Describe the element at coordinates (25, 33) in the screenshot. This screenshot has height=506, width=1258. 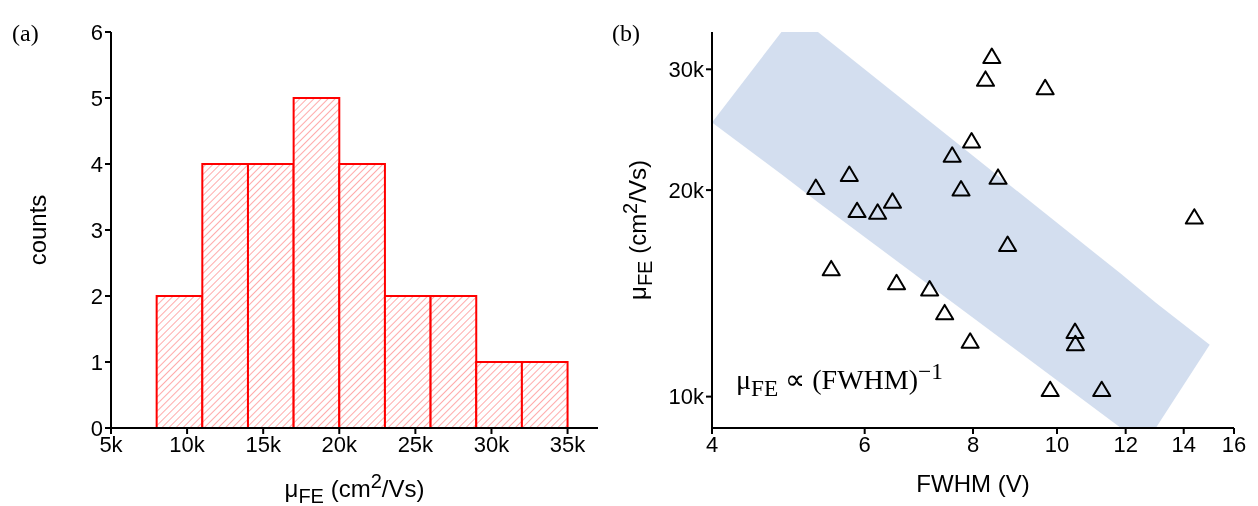
I see `chart-title: (a)` at that location.